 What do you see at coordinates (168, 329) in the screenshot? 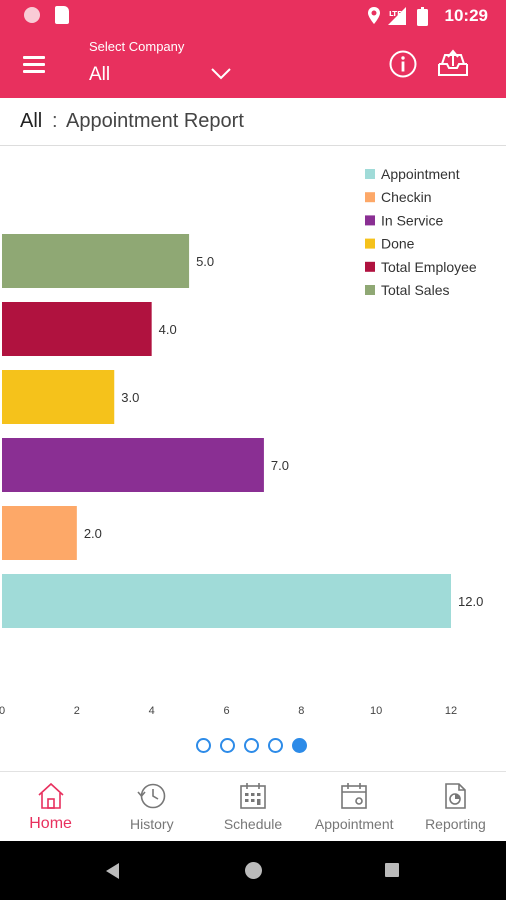
I see `bar-value-label: 4.0` at bounding box center [168, 329].